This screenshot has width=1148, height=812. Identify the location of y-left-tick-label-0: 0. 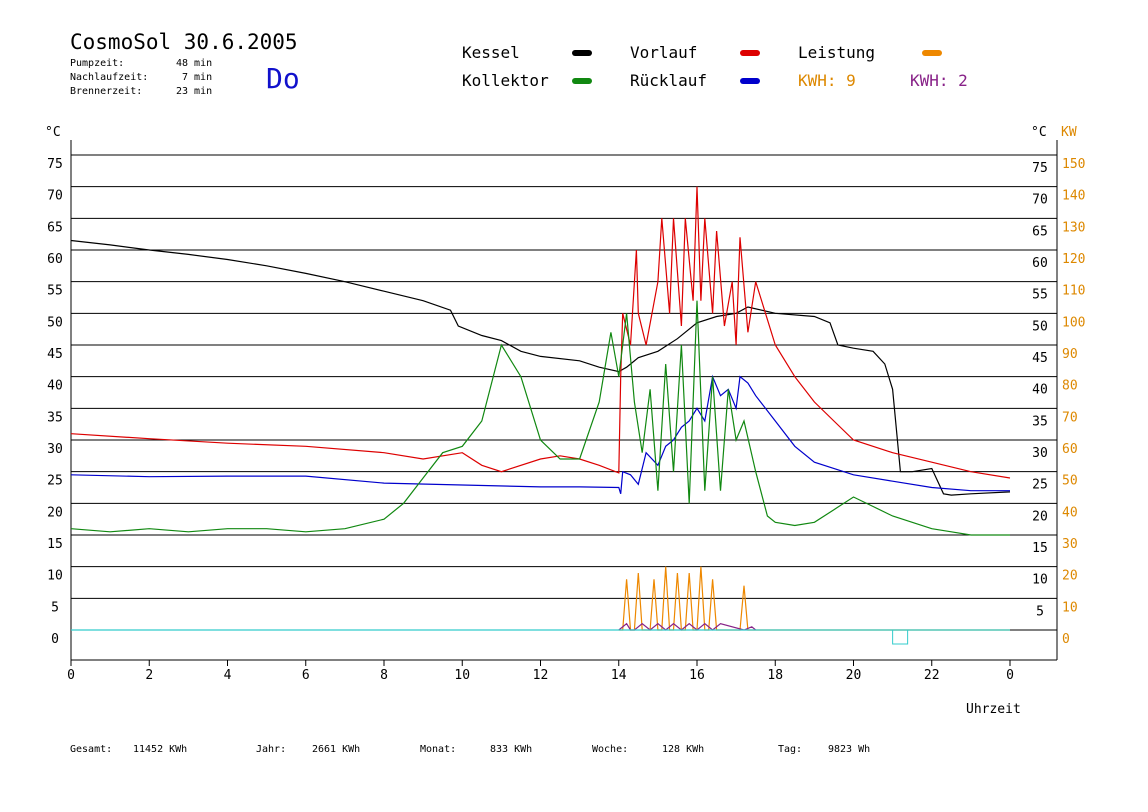
(55, 639).